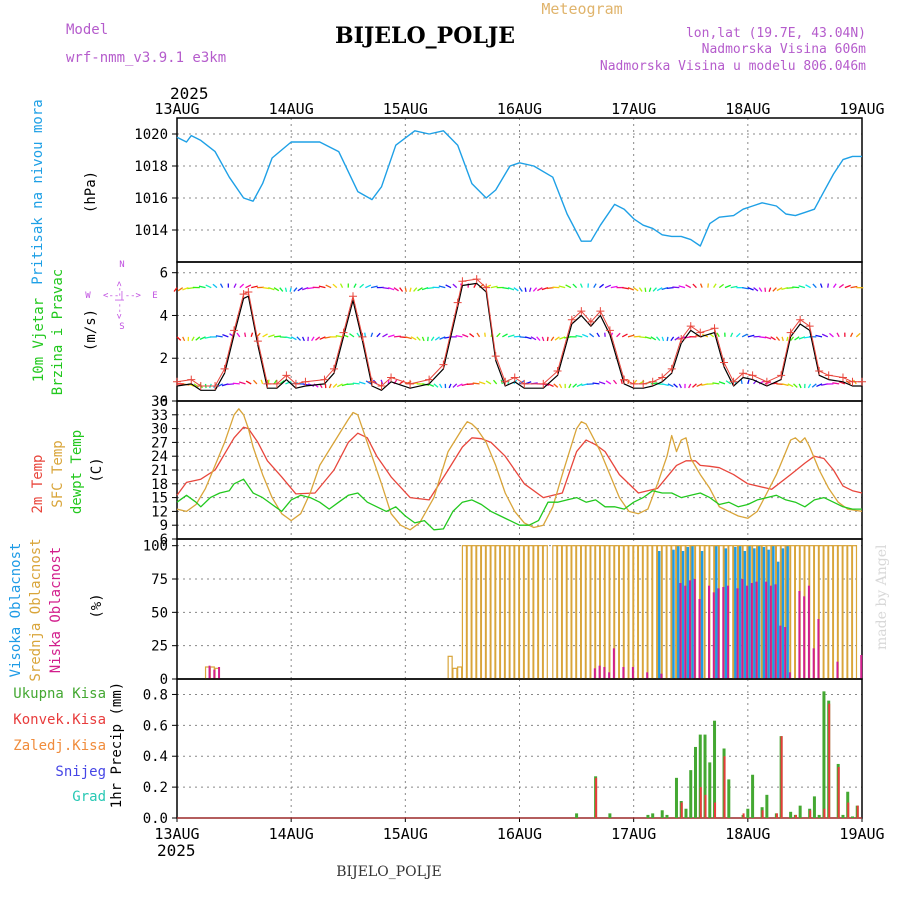 Image resolution: width=900 pixels, height=900 pixels. I want to click on y-tick-label: 36, so click(159, 402).